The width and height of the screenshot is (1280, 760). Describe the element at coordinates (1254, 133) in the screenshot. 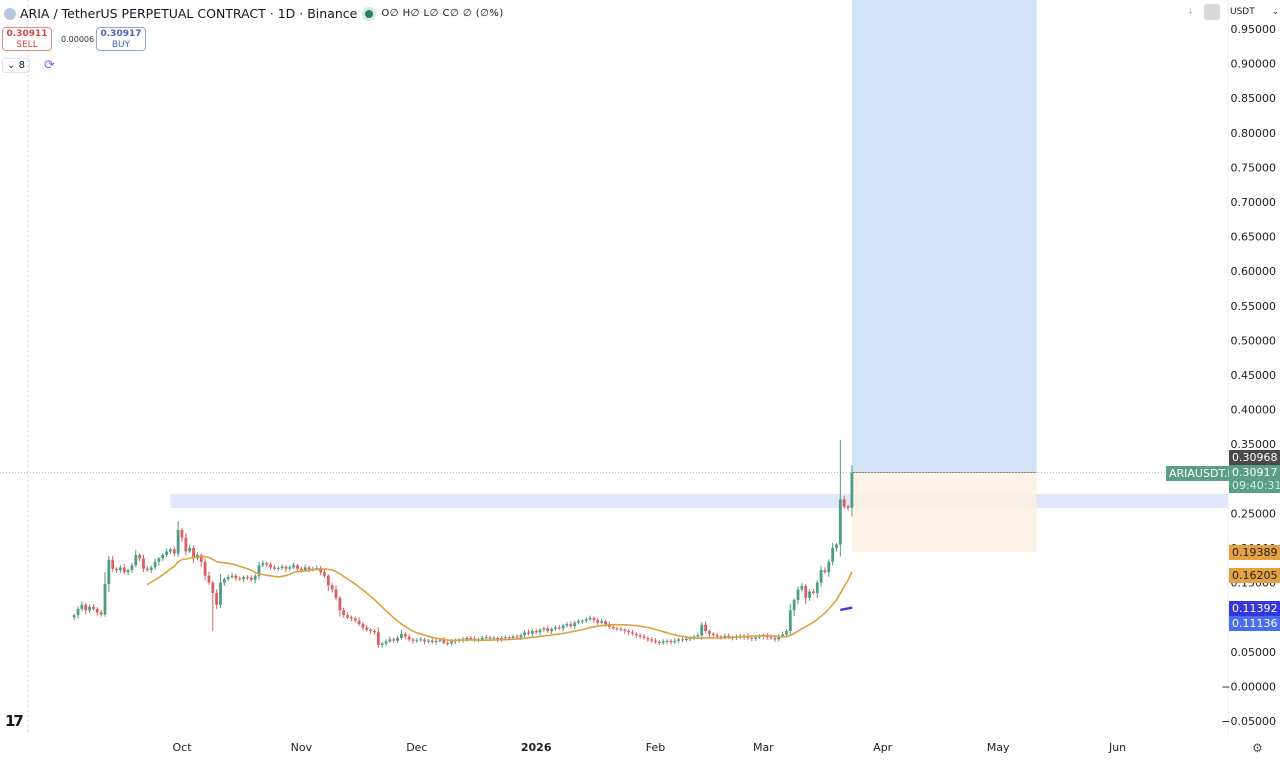

I see `y-tick-label: 0.80000` at that location.